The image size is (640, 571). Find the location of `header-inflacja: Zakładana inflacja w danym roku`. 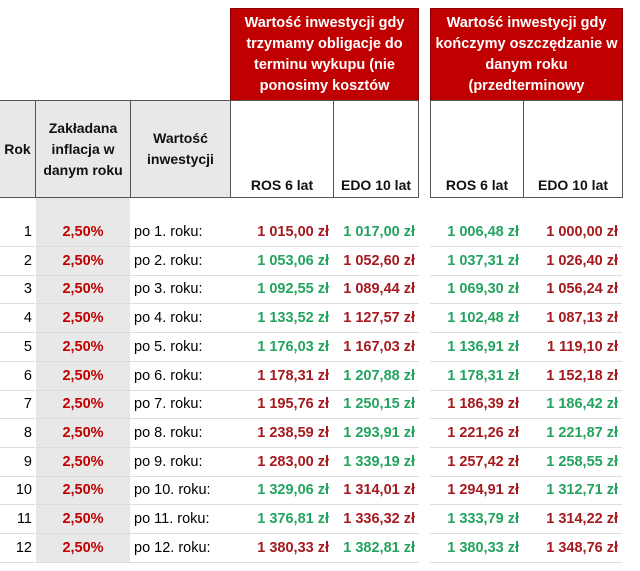

header-inflacja: Zakładana inflacja w danym roku is located at coordinates (83, 149).